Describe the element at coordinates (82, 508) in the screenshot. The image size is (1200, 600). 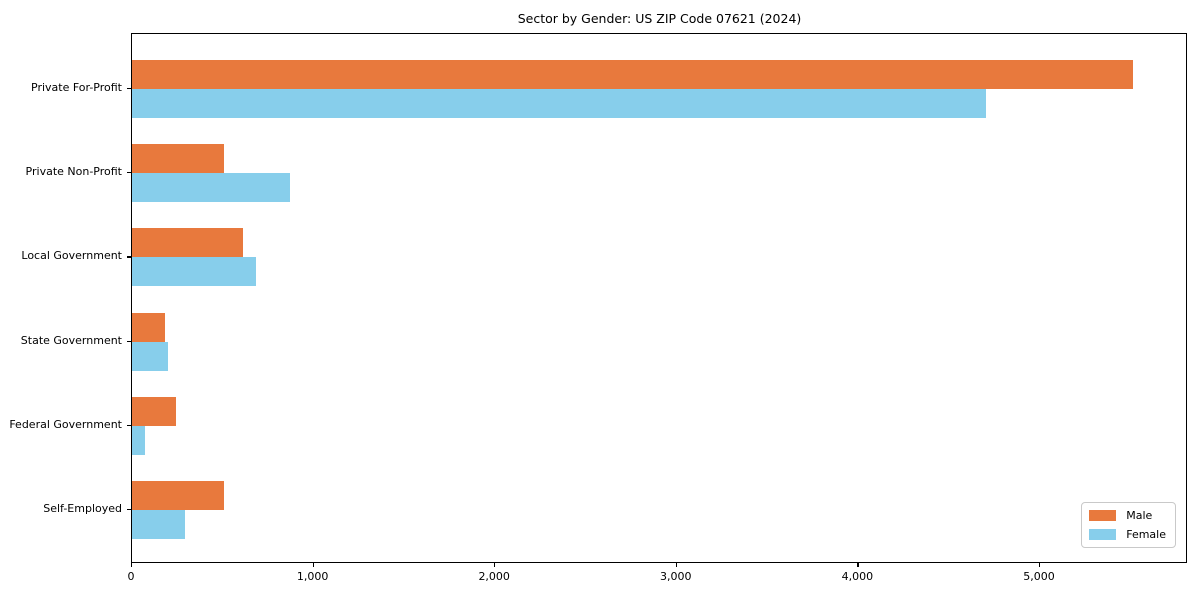
I see `y-axis-label-self-employed: Self-Employed` at that location.